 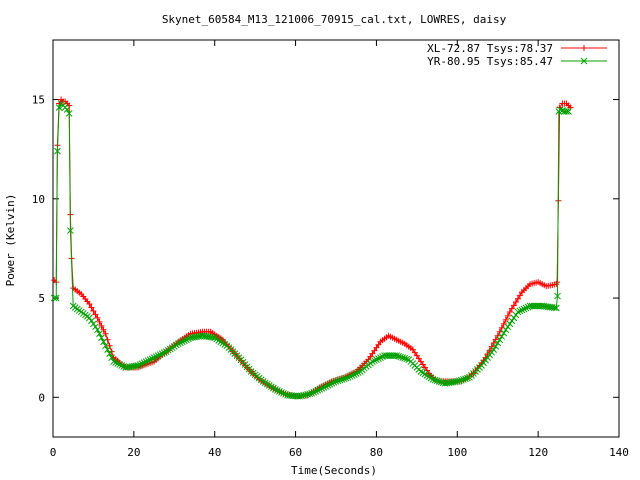 I want to click on legend-label-yr: YR-80.95 Tsys:85.47, so click(x=490, y=61).